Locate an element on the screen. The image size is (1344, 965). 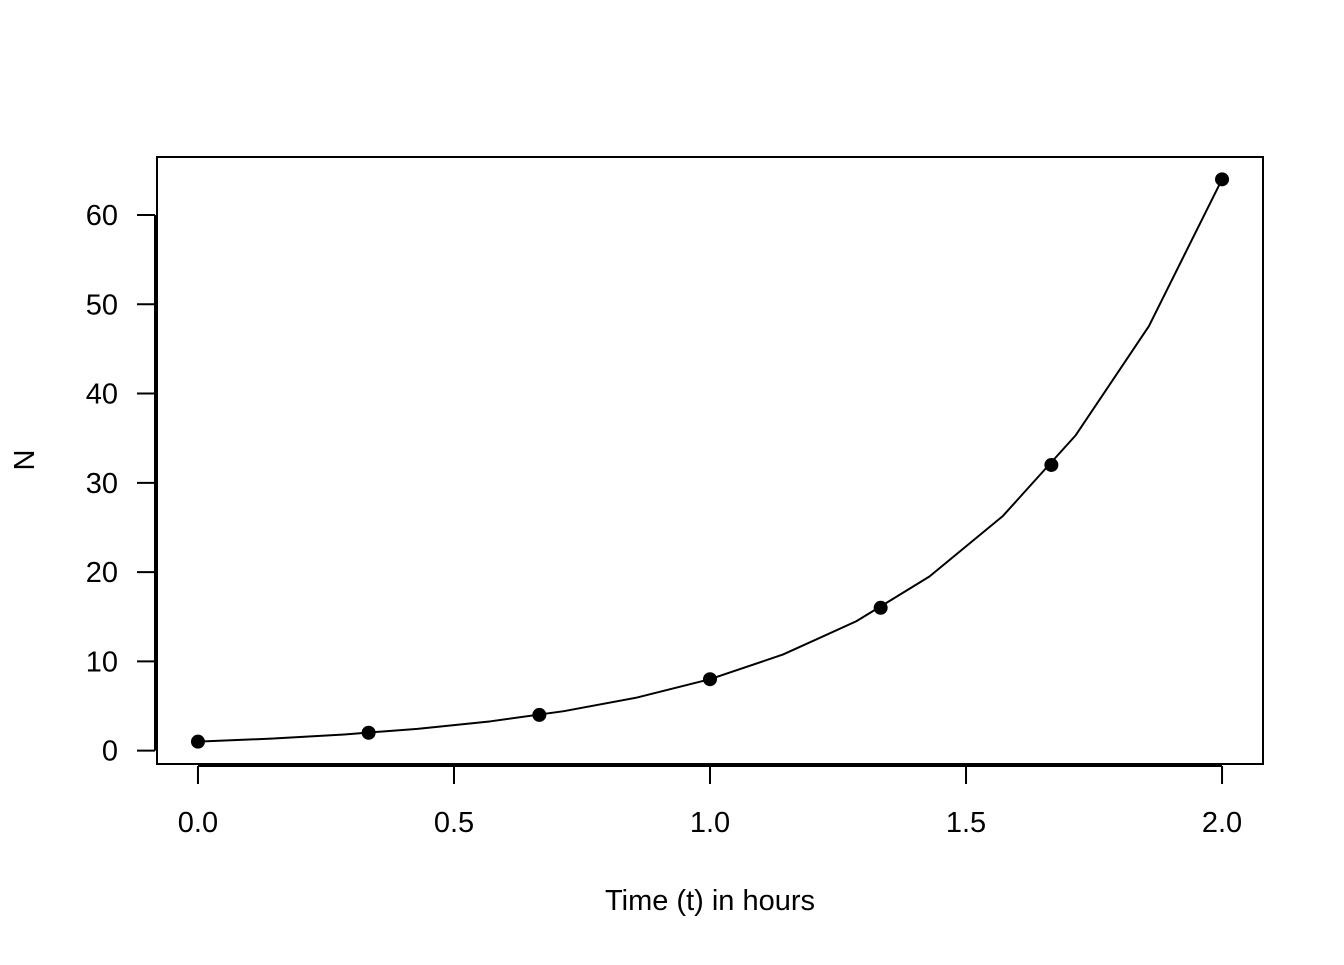
y-tick-label: 60 is located at coordinates (102, 216).